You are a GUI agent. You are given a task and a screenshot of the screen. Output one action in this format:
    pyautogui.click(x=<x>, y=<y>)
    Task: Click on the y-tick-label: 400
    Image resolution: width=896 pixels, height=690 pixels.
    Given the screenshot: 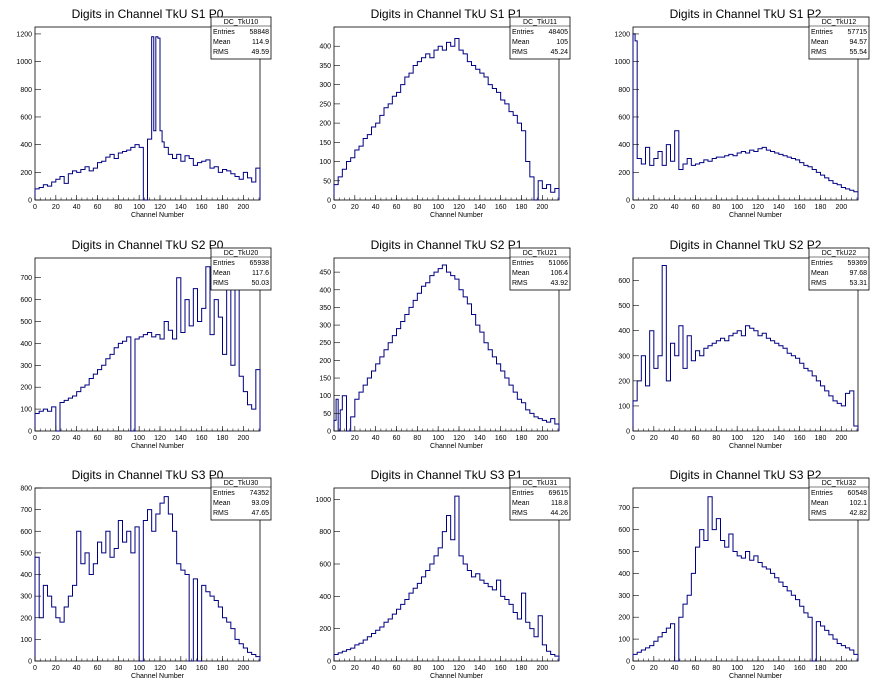 What is the action you would take?
    pyautogui.click(x=325, y=597)
    